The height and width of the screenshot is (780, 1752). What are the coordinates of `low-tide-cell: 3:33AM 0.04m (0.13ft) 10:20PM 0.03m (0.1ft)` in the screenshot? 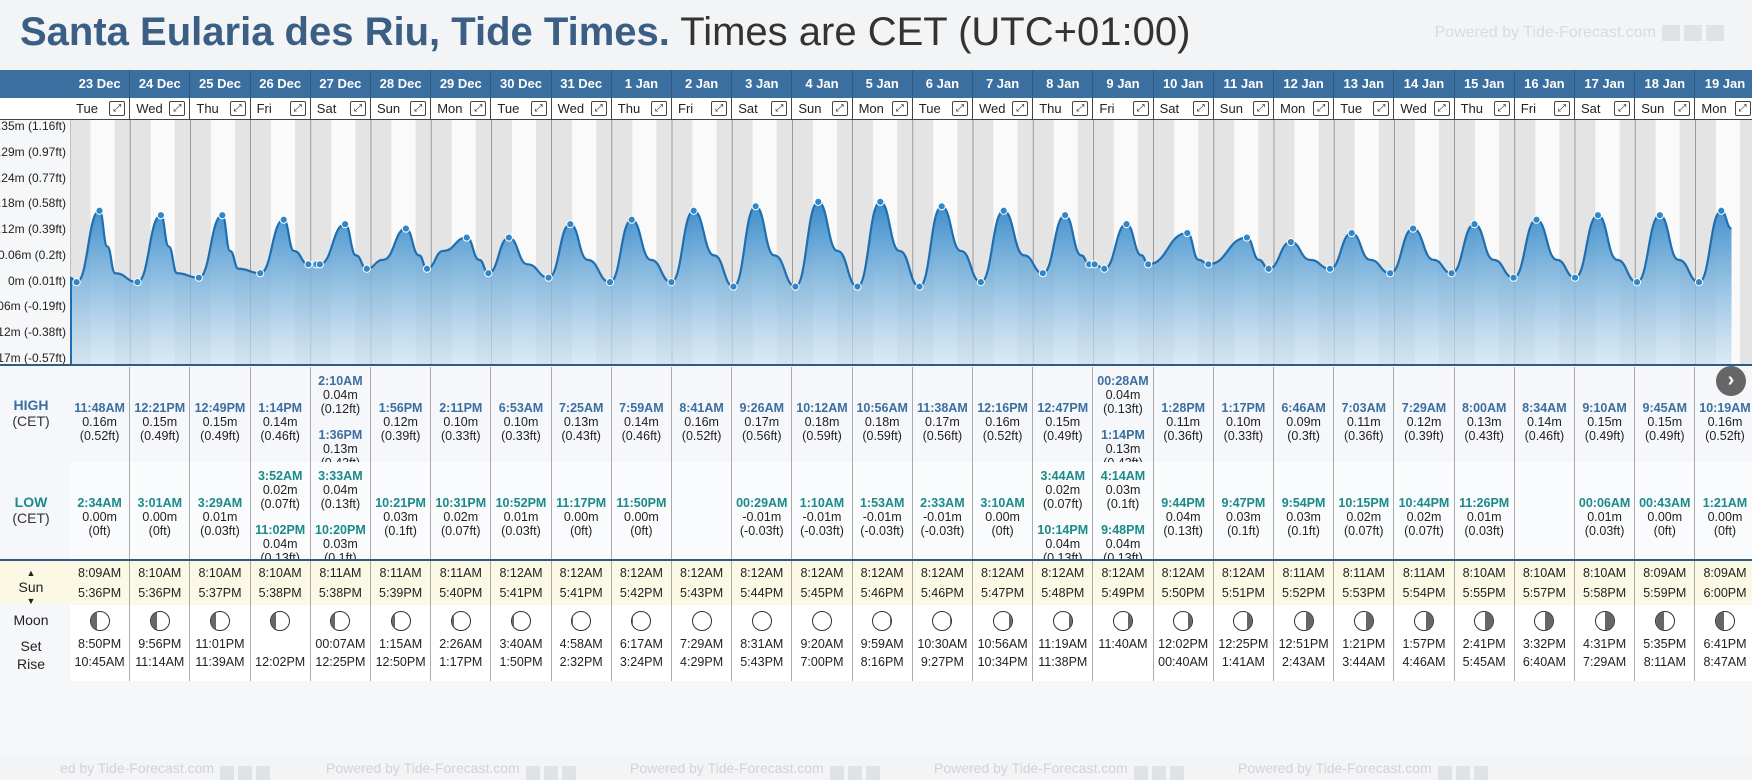 It's located at (340, 513).